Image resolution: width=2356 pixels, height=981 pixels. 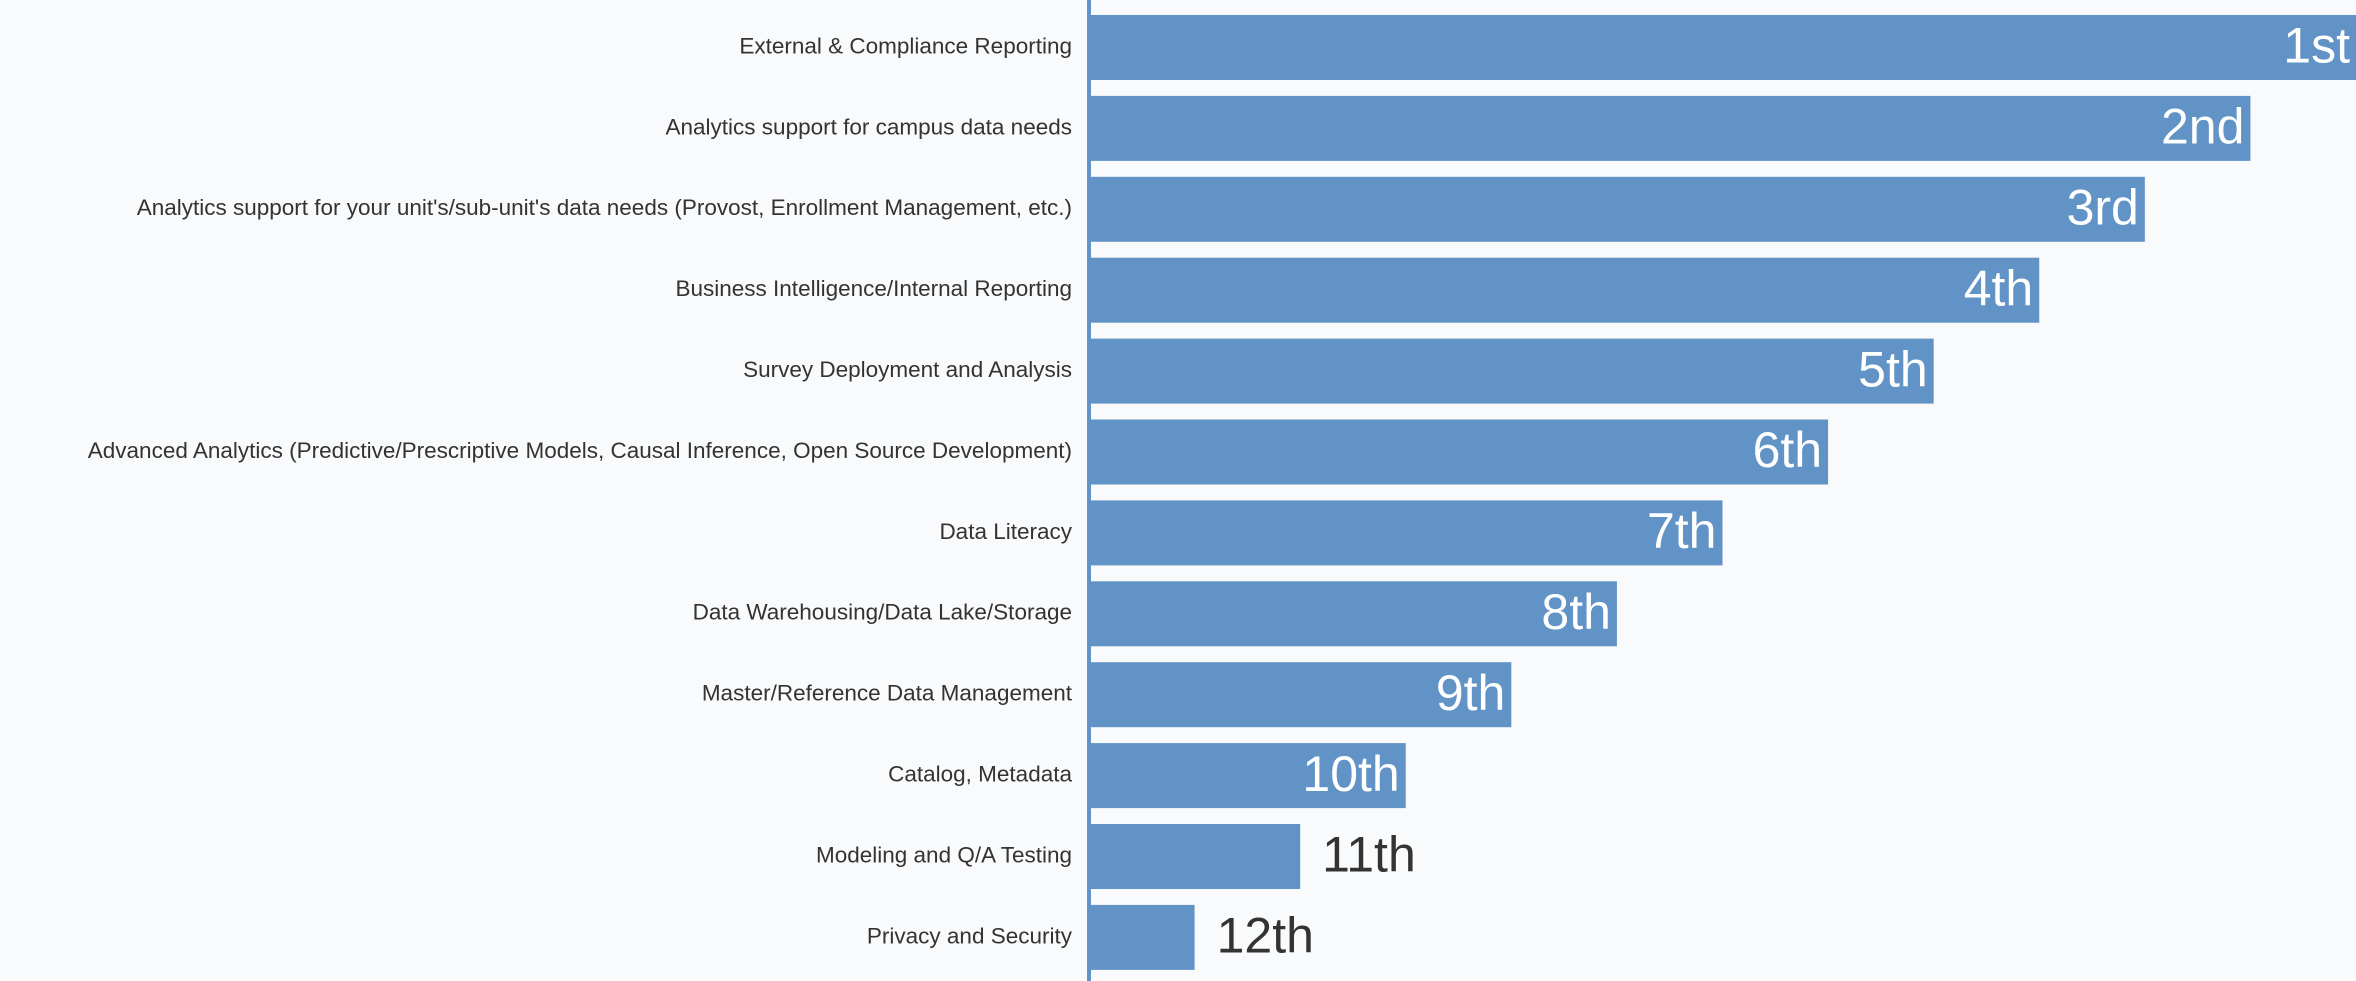 I want to click on category-label: Master/Reference Data Management, so click(x=887, y=693).